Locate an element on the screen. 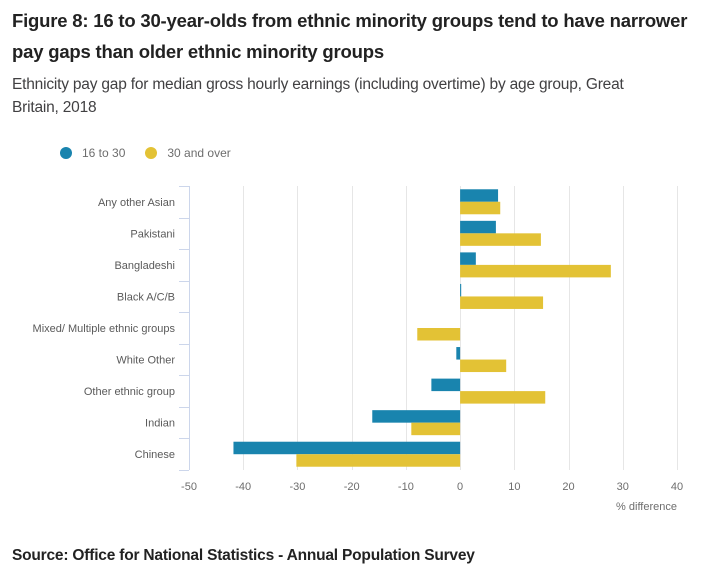 This screenshot has height=573, width=701. x-tick-label: -10 is located at coordinates (406, 487).